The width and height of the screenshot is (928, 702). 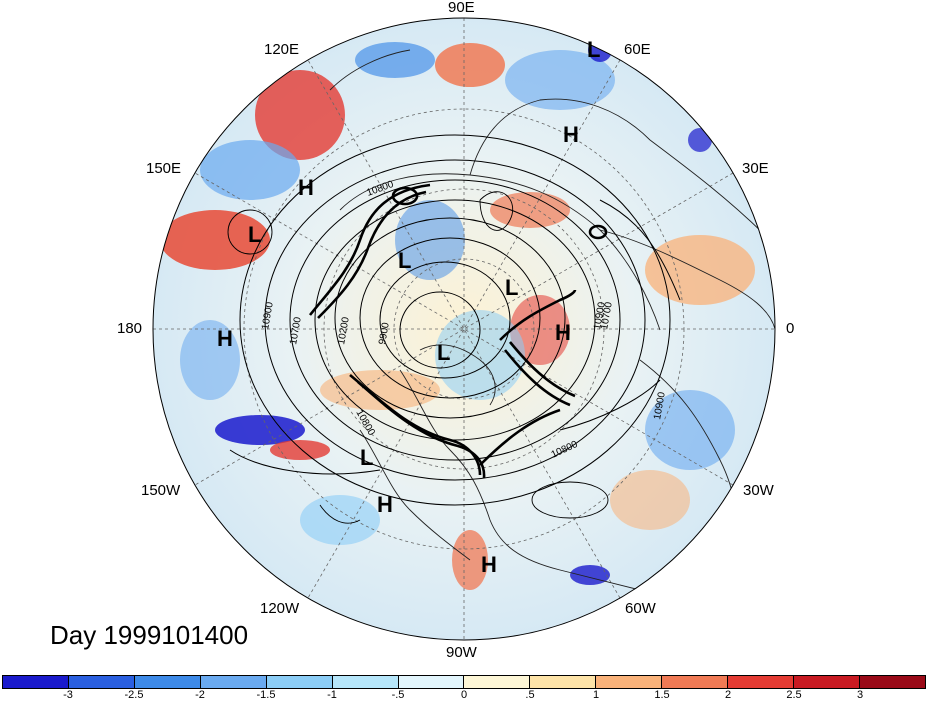 What do you see at coordinates (640, 608) in the screenshot?
I see `longitude-label: 60W` at bounding box center [640, 608].